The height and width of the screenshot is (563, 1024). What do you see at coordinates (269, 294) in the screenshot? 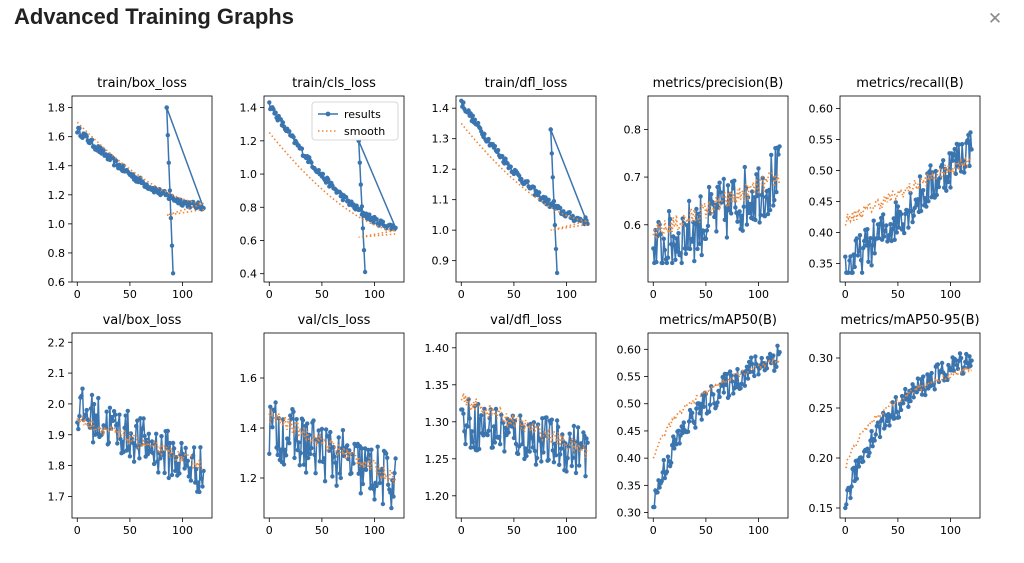
I see `x-tick-label: 0` at bounding box center [269, 294].